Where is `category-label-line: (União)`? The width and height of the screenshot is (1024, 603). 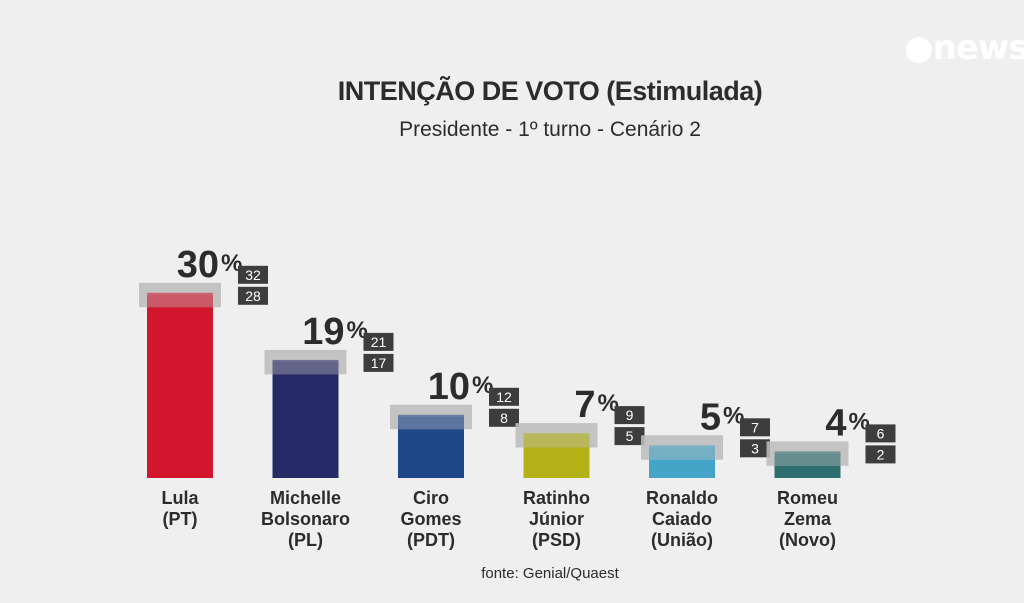 category-label-line: (União) is located at coordinates (682, 540).